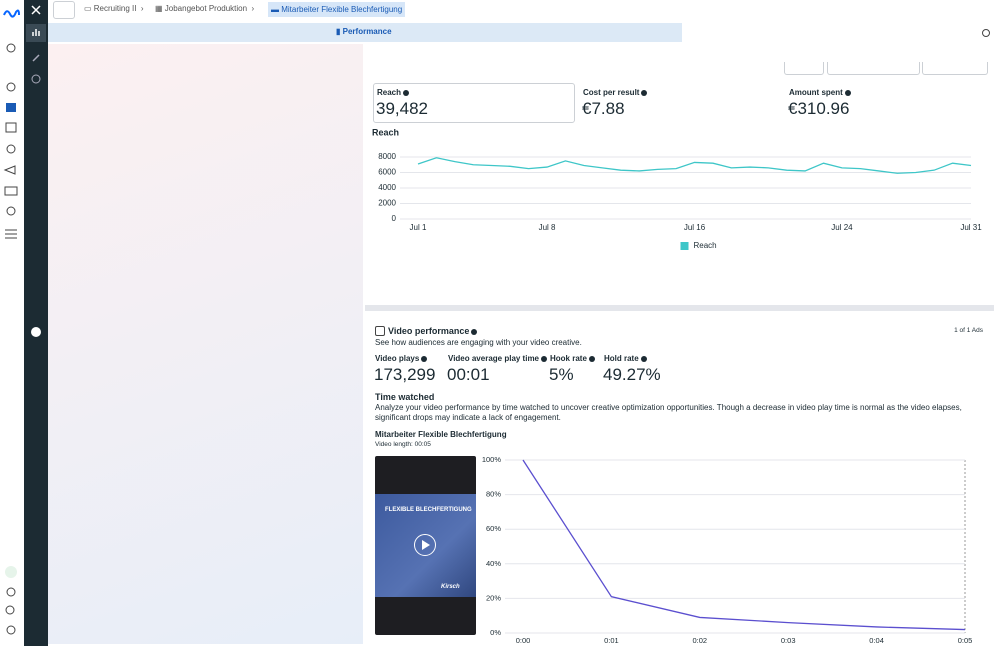  I want to click on x-tick-label: 0:04, so click(876, 640).